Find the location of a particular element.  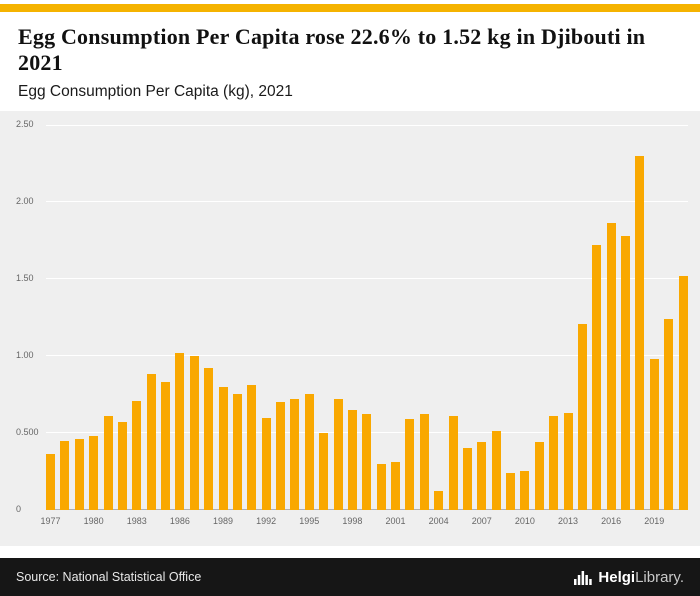

bar-1988 is located at coordinates (209, 439).